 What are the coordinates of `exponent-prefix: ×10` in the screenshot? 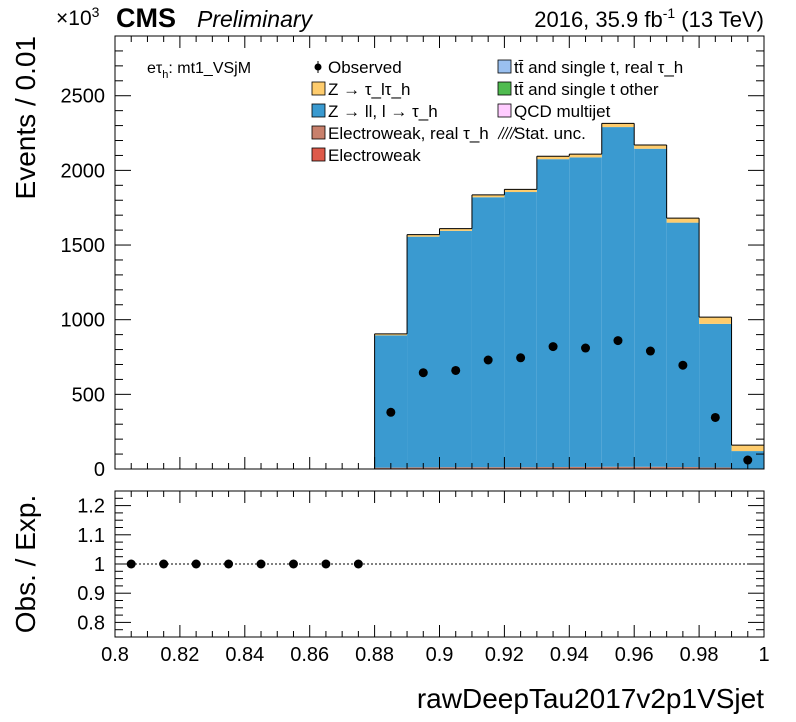 It's located at (74, 18).